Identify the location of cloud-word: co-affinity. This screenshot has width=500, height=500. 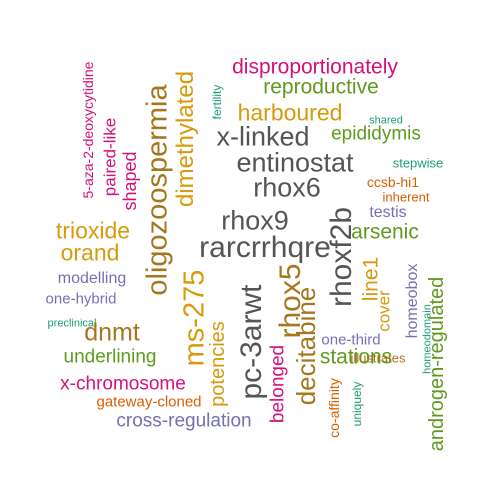
(334, 408).